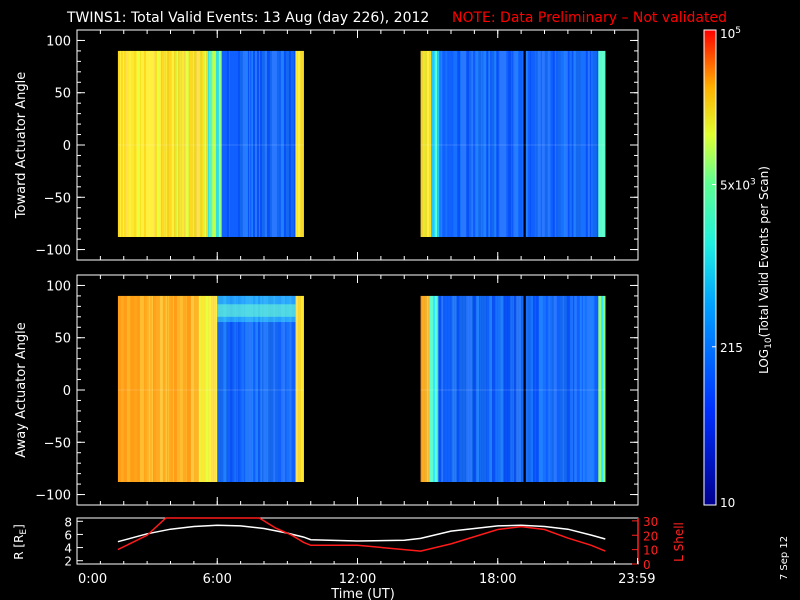  Describe the element at coordinates (62, 94) in the screenshot. I see `y-tick-label: 50` at that location.